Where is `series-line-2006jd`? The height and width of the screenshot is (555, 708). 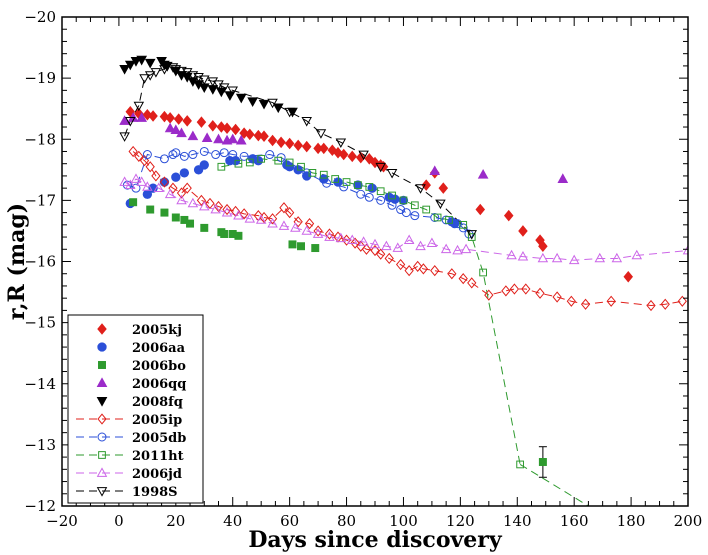
series-line-2006jd is located at coordinates (406, 219).